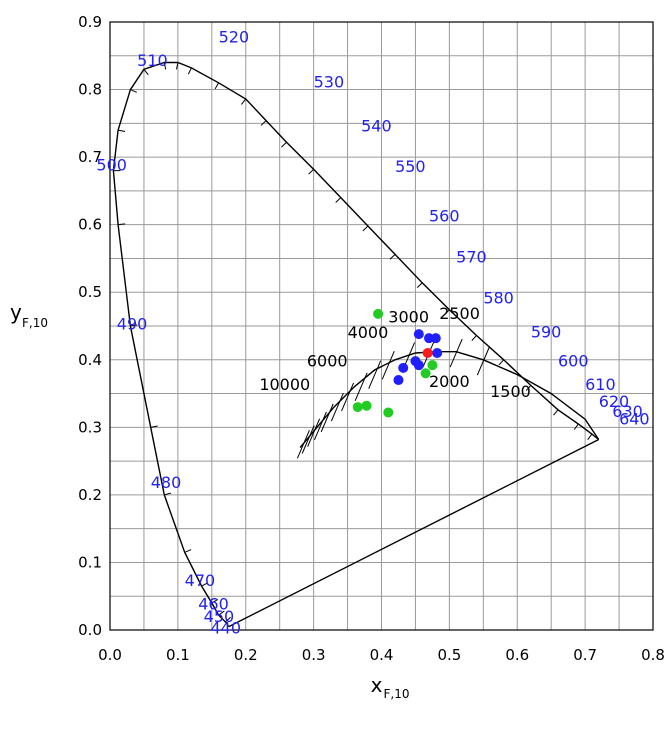  Describe the element at coordinates (234, 36) in the screenshot. I see `wavelength-label: 520` at that location.